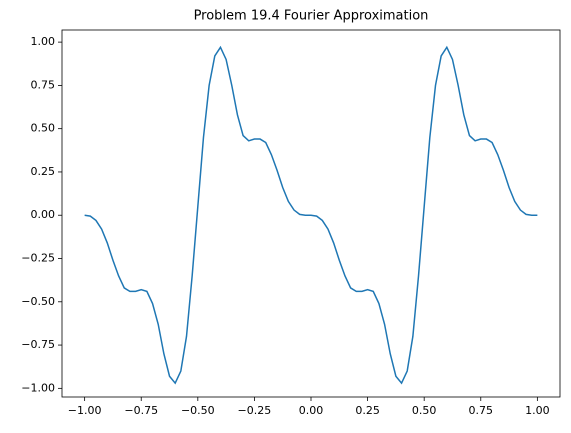 Image resolution: width=571 pixels, height=433 pixels. What do you see at coordinates (311, 410) in the screenshot?
I see `x-tick-label: 0.00` at bounding box center [311, 410].